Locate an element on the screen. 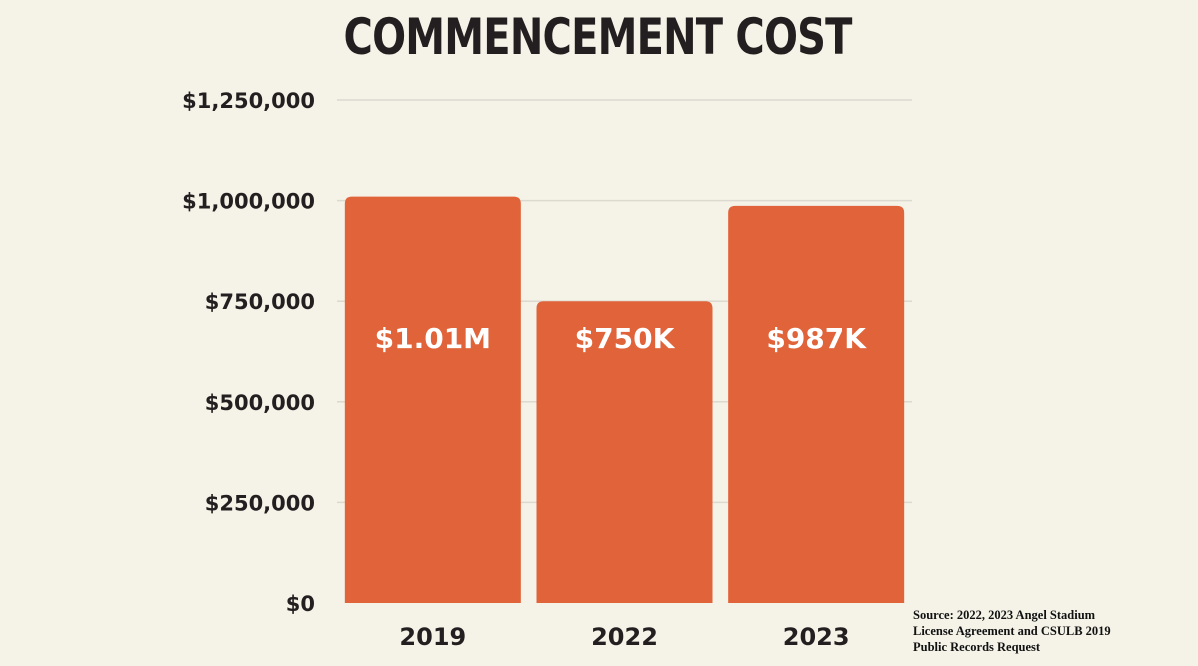 This screenshot has height=666, width=1198. x-category-label: 2022 is located at coordinates (624, 637).